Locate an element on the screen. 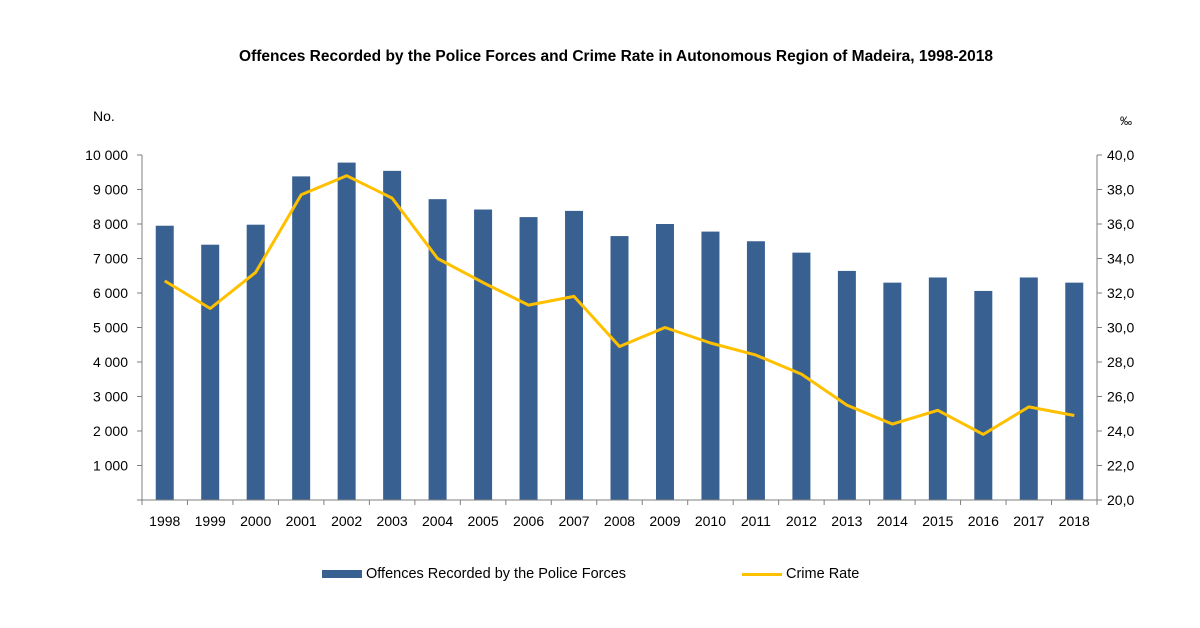 This screenshot has height=628, width=1200. left-tick-label: 10 000 is located at coordinates (106, 155).